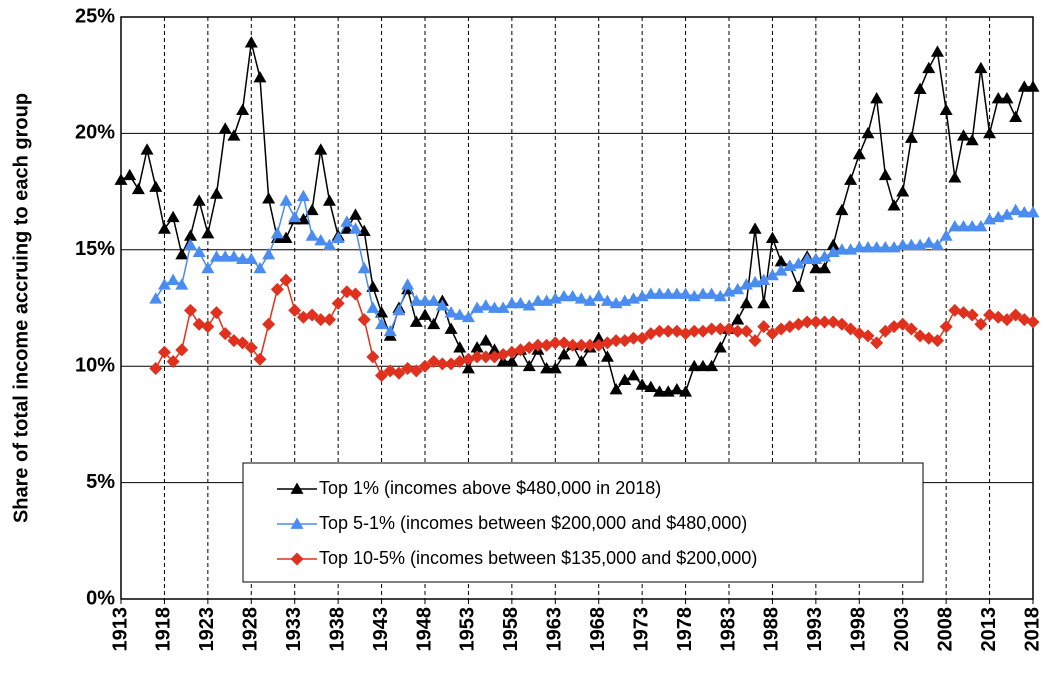 The width and height of the screenshot is (1050, 681). What do you see at coordinates (424, 629) in the screenshot?
I see `x-tick-label: 1948` at bounding box center [424, 629].